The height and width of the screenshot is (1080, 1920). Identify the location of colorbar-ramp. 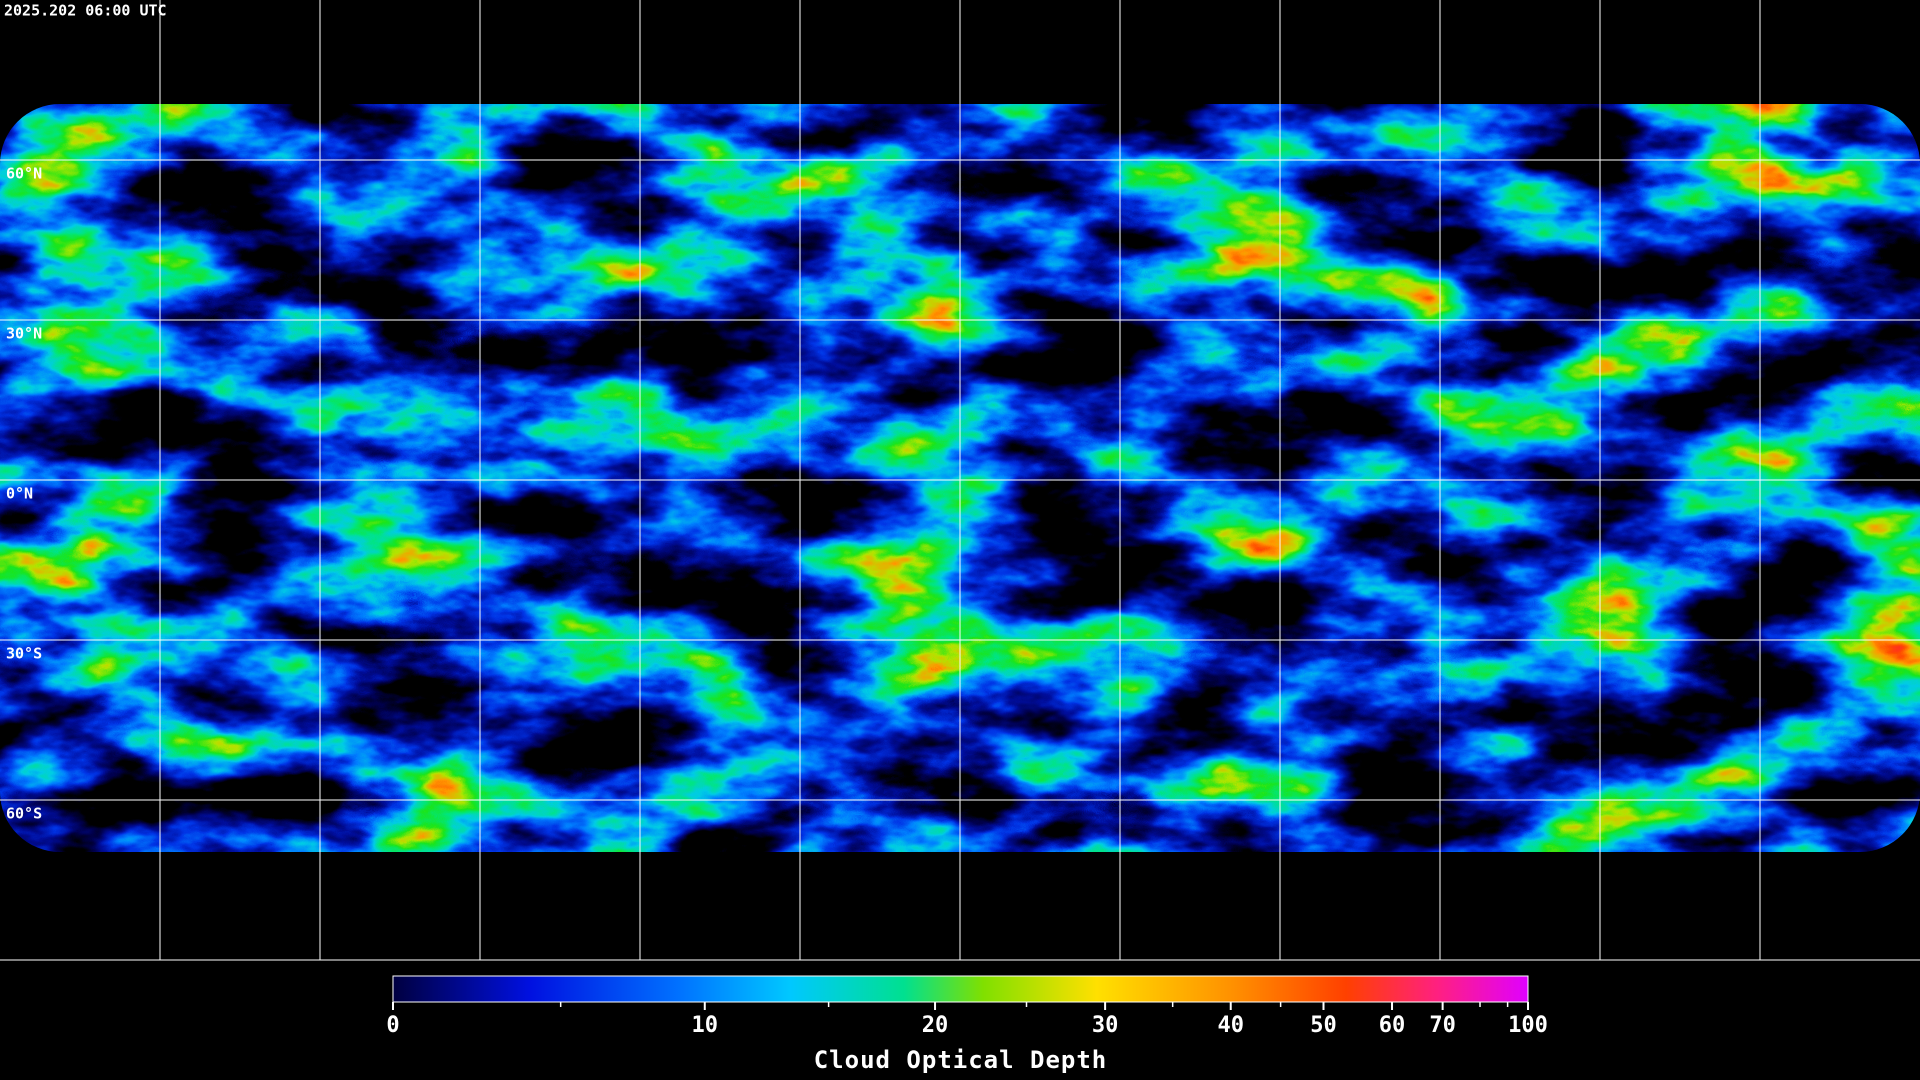
(960, 989).